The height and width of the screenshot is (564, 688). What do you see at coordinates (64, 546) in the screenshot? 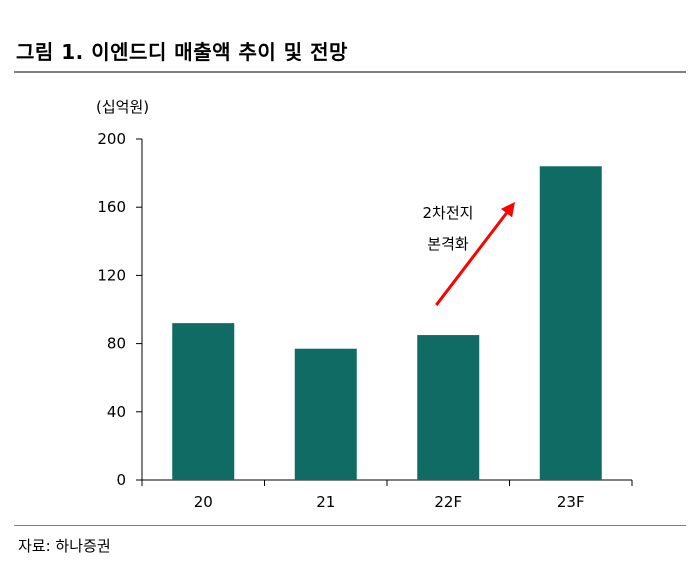
I see `source-note: 자료: 하나증권` at bounding box center [64, 546].